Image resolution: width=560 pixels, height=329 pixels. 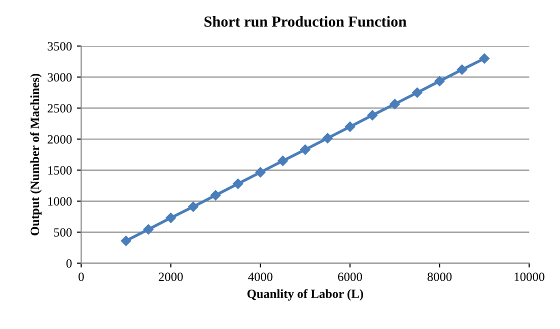 What do you see at coordinates (81, 277) in the screenshot?
I see `x-tick-label: 0` at bounding box center [81, 277].